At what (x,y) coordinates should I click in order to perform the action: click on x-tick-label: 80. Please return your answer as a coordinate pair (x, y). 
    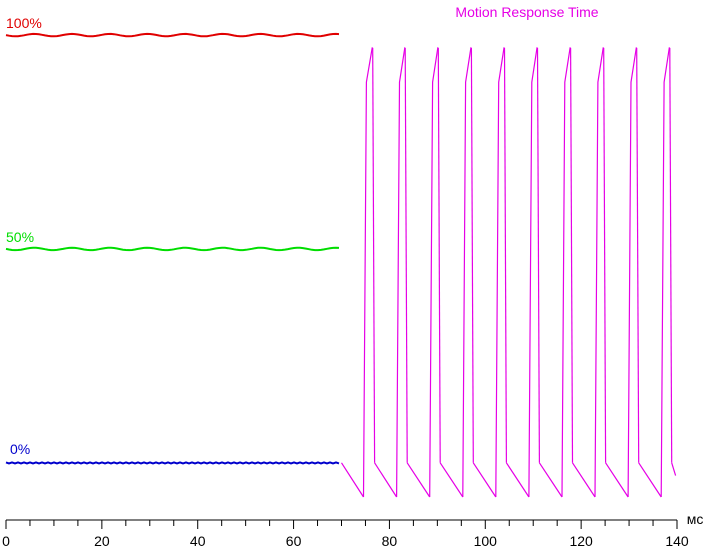
    Looking at the image, I should click on (390, 540).